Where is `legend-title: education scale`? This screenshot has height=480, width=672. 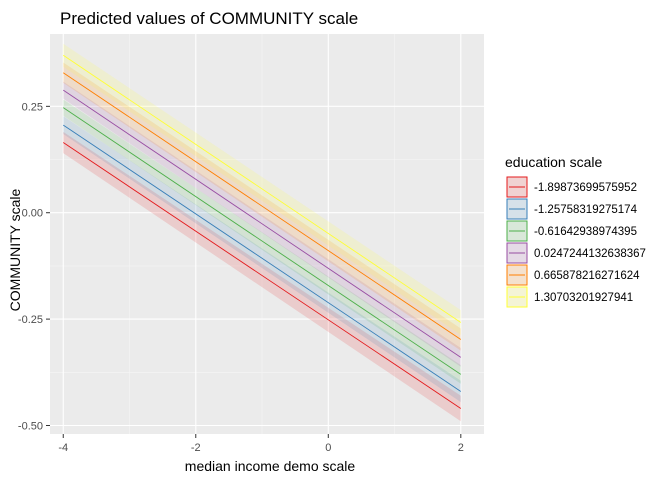 legend-title: education scale is located at coordinates (554, 162).